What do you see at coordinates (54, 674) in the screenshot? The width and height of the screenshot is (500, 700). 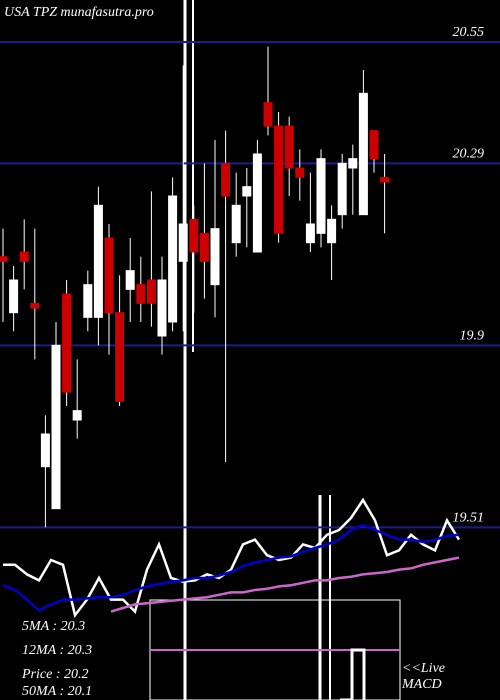 I see `annotation: Price : 20.2` at bounding box center [54, 674].